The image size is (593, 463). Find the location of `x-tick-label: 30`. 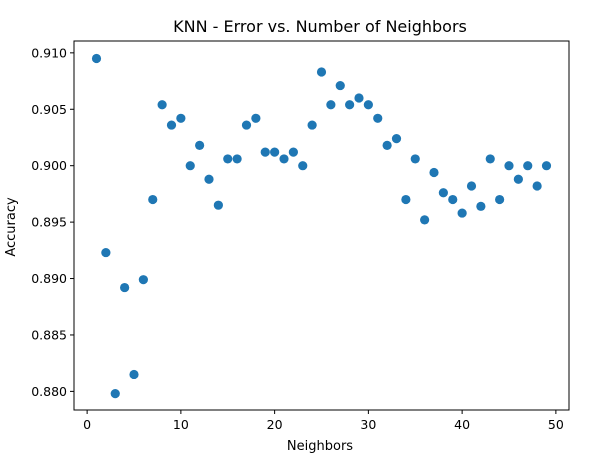

x-tick-label: 30 is located at coordinates (368, 424).